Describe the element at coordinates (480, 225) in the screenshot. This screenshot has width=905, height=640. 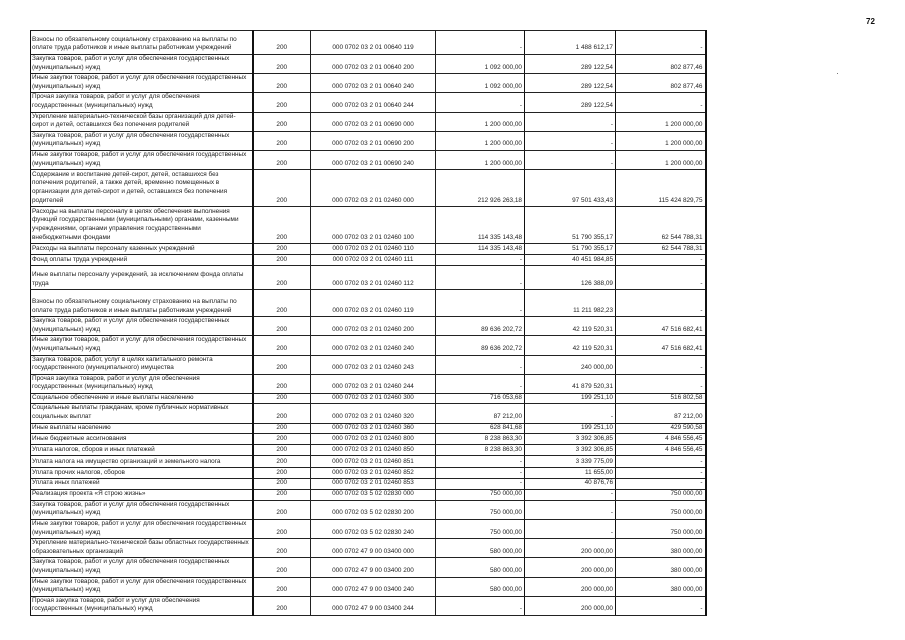
I see `approved-amount: 114 335 143,48` at that location.